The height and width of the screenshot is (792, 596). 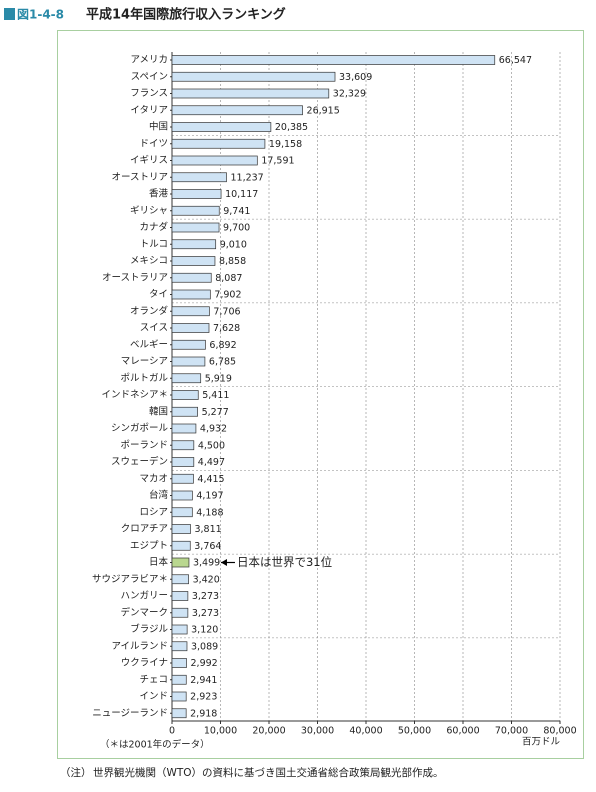 I want to click on source: 世界観光機関（WTO）の資料に基づき国土交通省総合政策局観光部作成。, so click(x=268, y=772).